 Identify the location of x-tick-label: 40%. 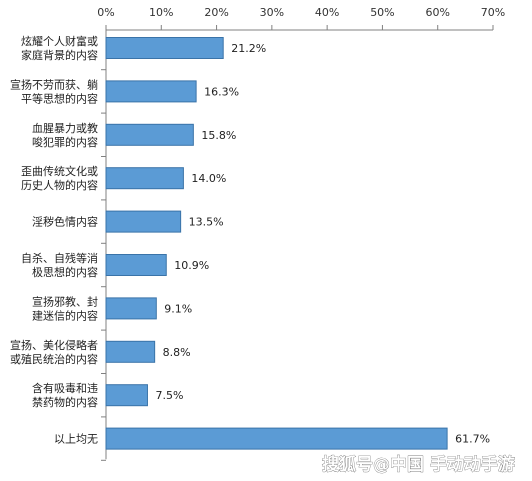
(327, 12).